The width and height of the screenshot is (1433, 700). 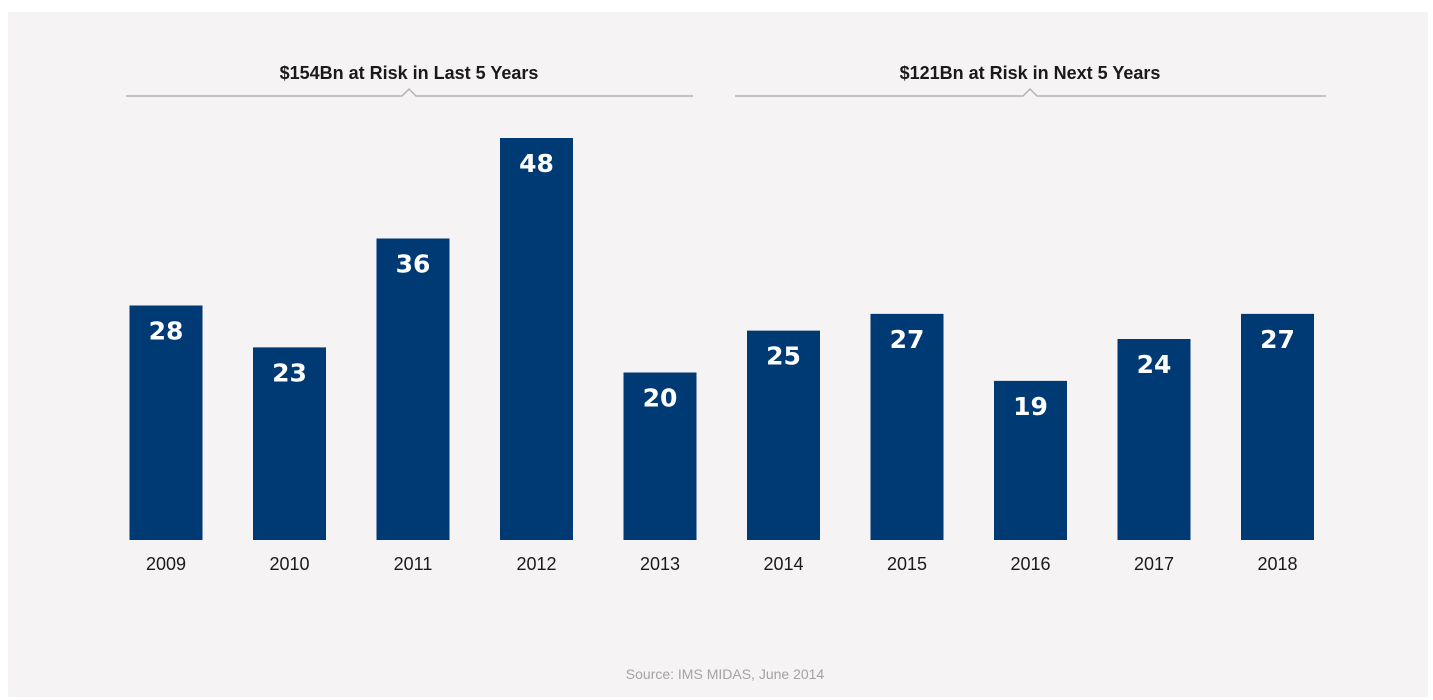 What do you see at coordinates (166, 331) in the screenshot?
I see `bar-value-label-2009: 28` at bounding box center [166, 331].